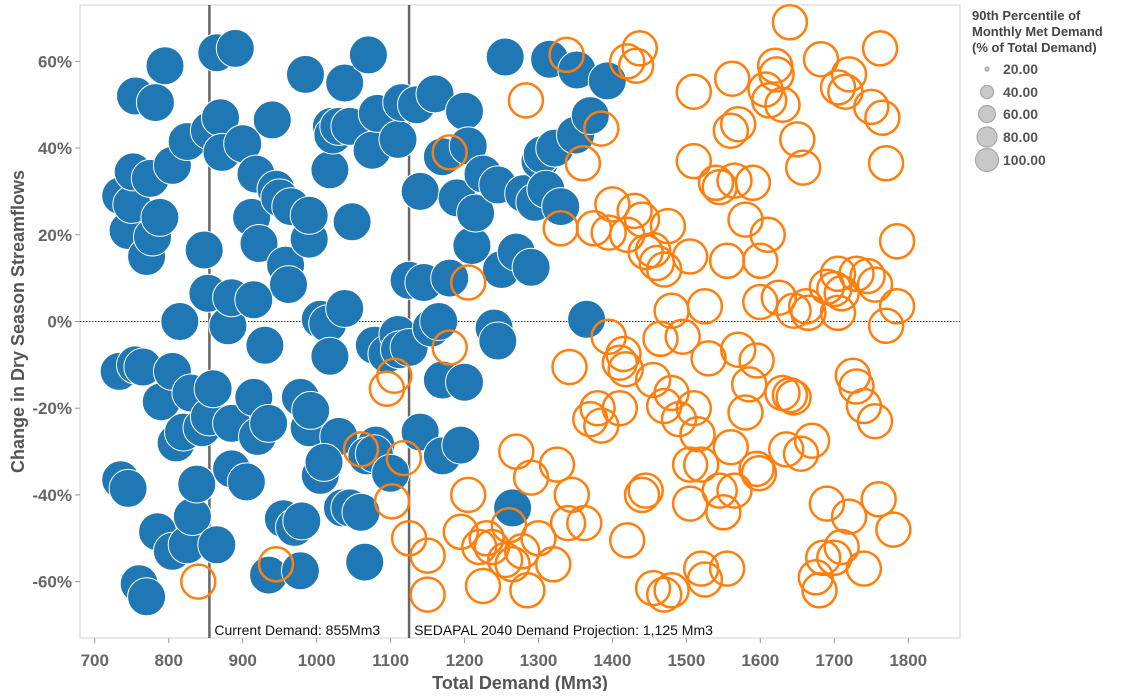 Image resolution: width=1125 pixels, height=696 pixels. Describe the element at coordinates (539, 660) in the screenshot. I see `x-tick-label: 1300` at that location.